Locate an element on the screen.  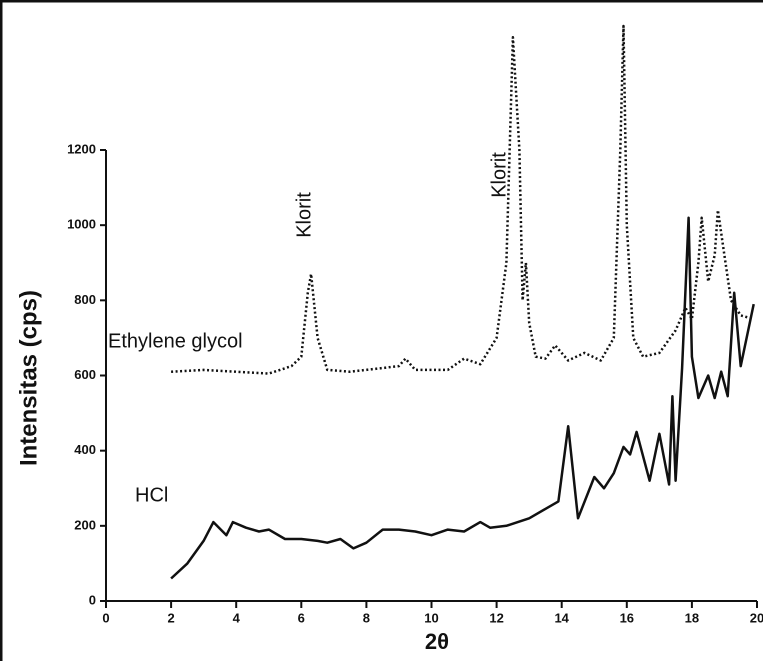
x-tick-label: 2 is located at coordinates (170, 617).